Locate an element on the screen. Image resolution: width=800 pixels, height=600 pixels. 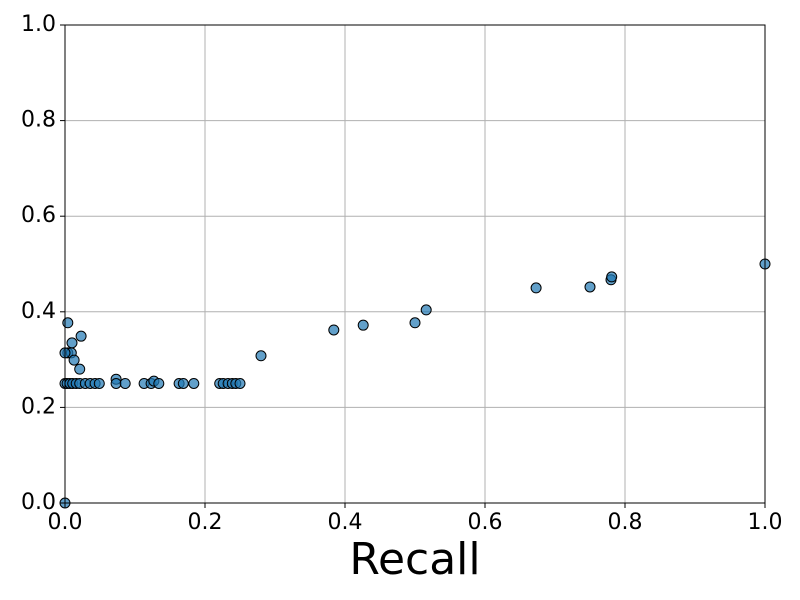
y-tick-label: 0.4 is located at coordinates (38, 311).